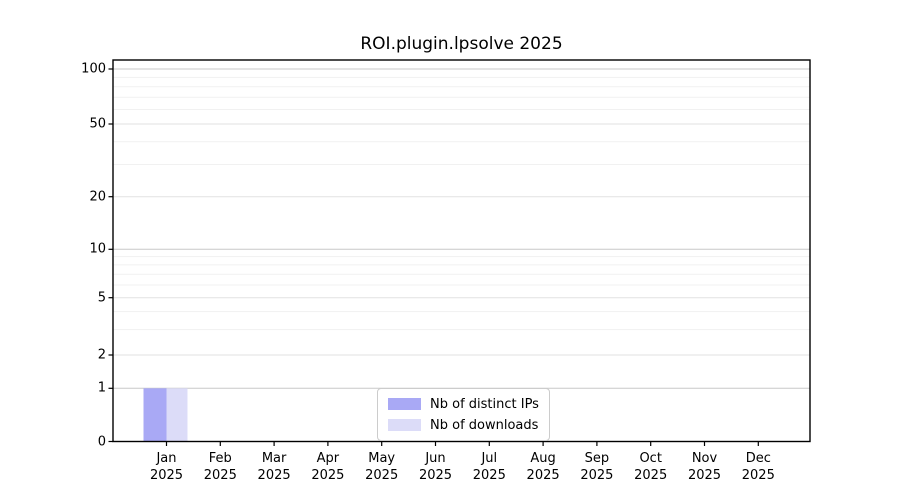 The width and height of the screenshot is (900, 500). Describe the element at coordinates (93, 69) in the screenshot. I see `y-tick-label-100: 100` at that location.